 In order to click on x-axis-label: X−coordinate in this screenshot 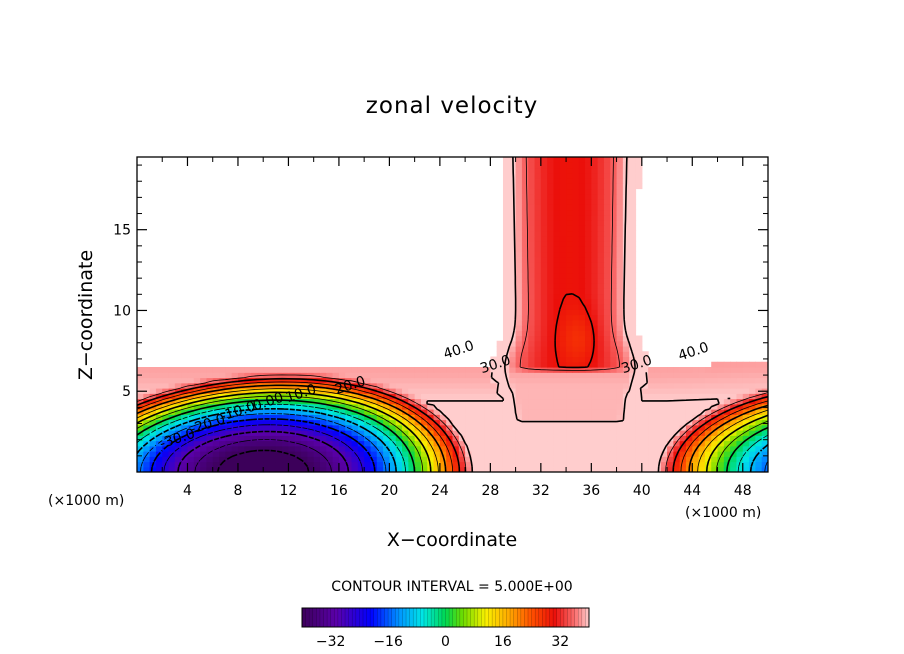, I will do `click(452, 540)`.